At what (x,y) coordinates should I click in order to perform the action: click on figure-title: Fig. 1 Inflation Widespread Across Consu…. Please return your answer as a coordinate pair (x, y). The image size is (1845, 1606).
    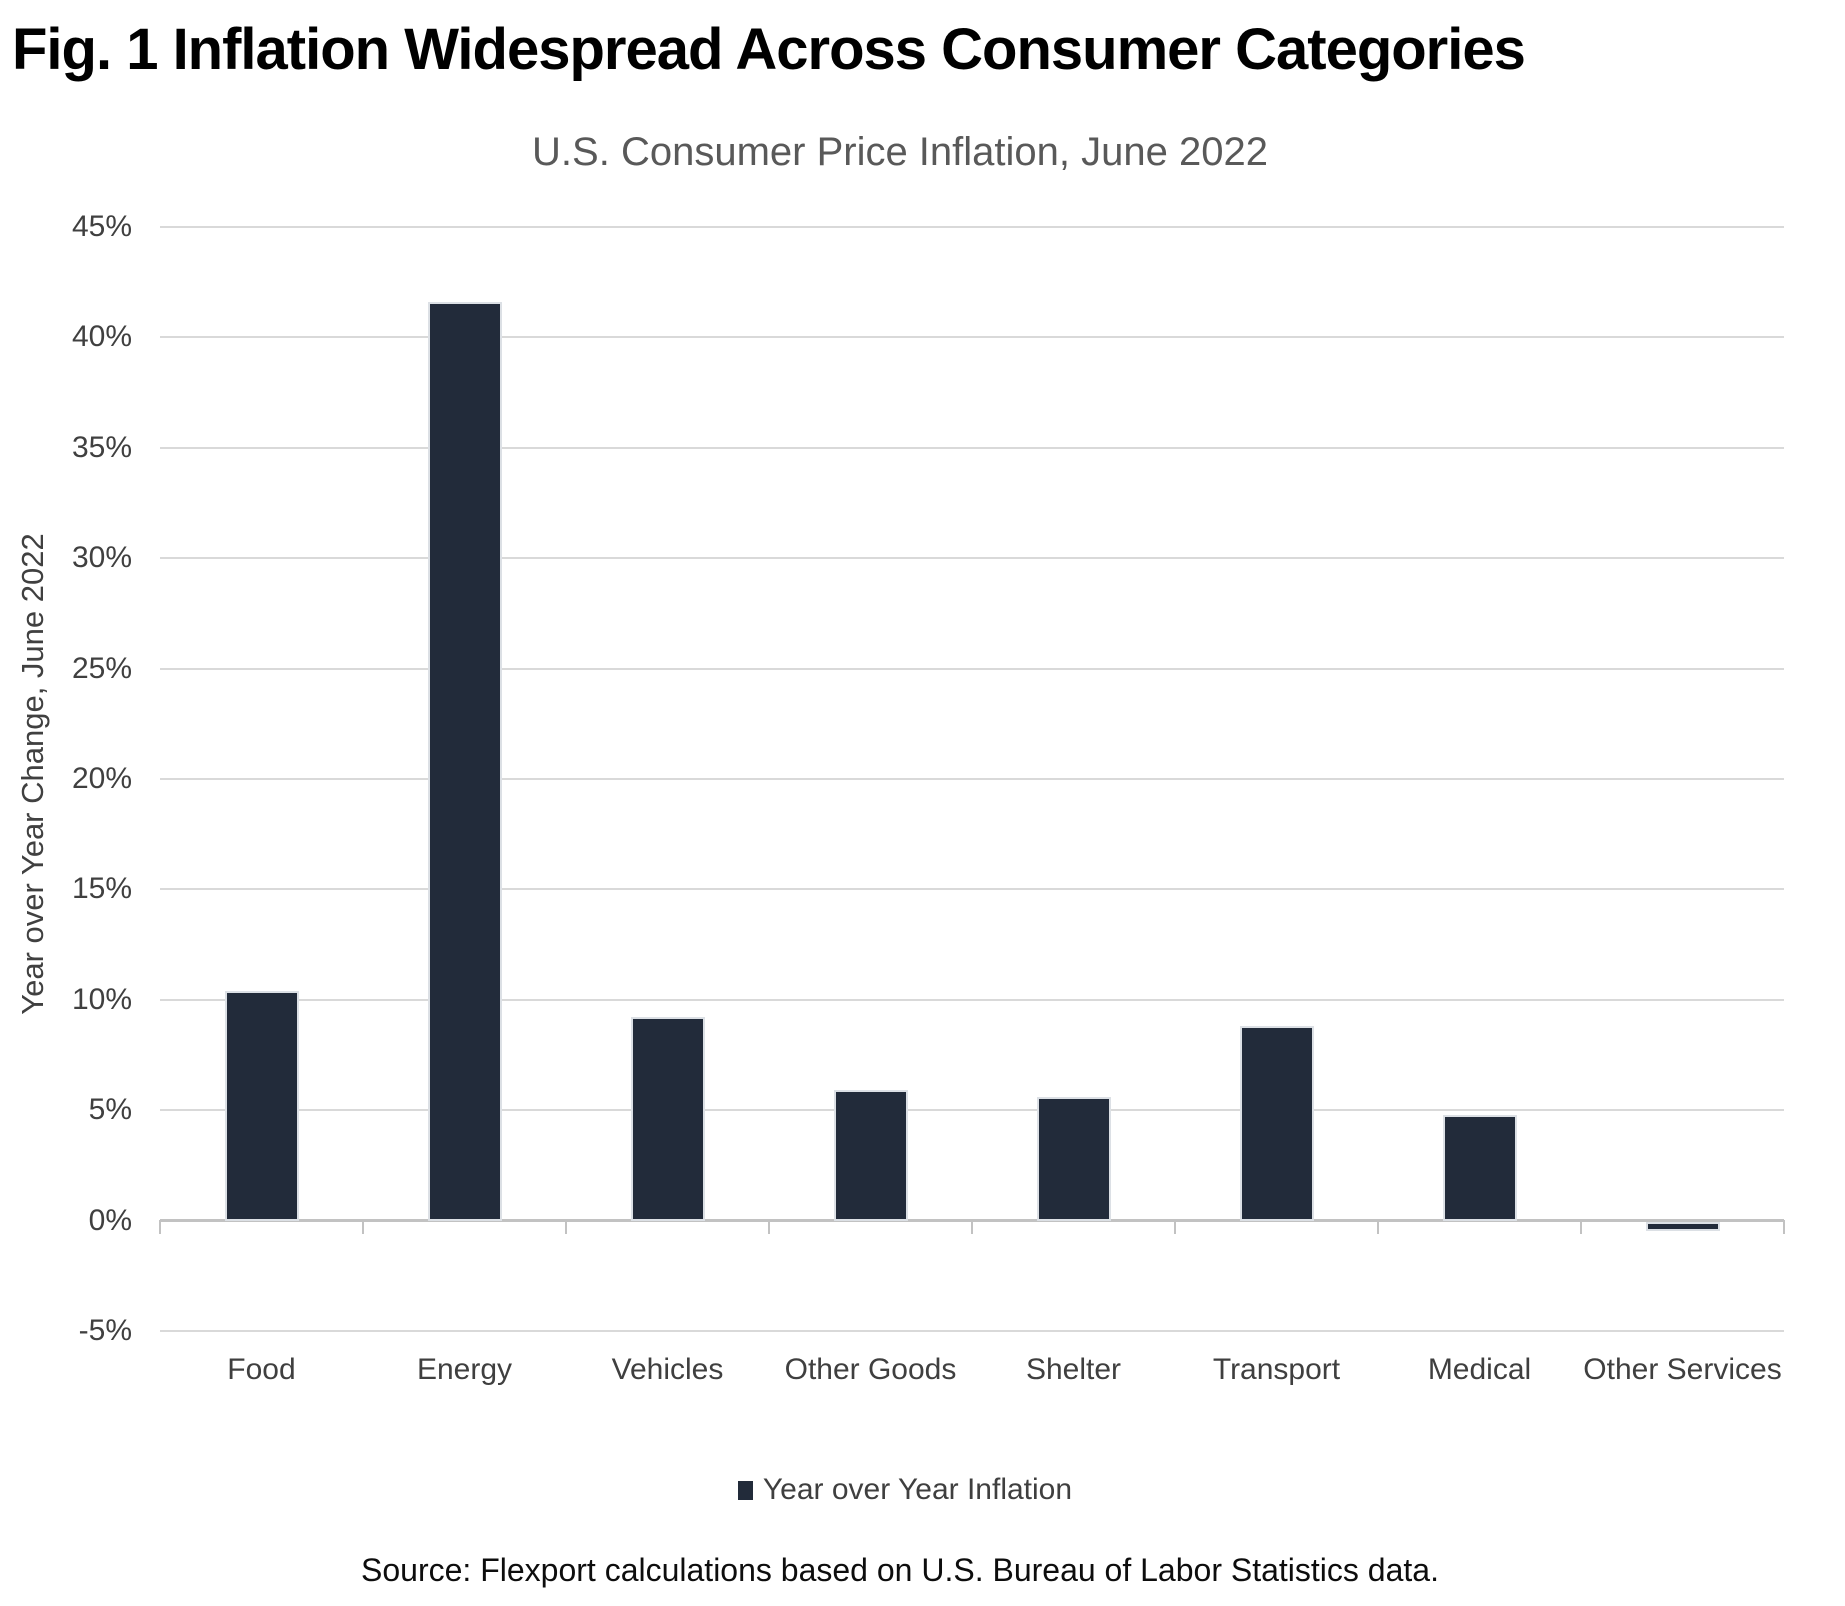
    Looking at the image, I should click on (769, 49).